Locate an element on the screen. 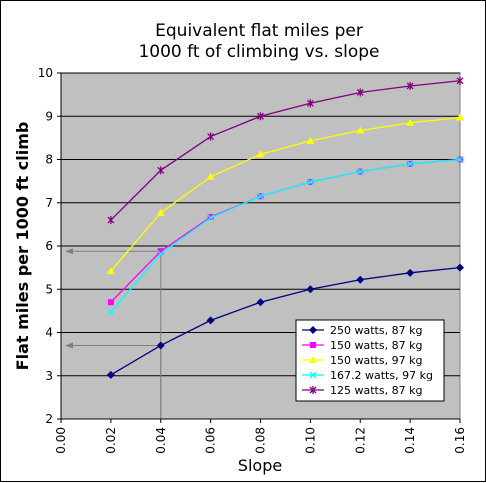 The height and width of the screenshot is (483, 486). legend-entry: 150 watts, 97 kg is located at coordinates (362, 360).